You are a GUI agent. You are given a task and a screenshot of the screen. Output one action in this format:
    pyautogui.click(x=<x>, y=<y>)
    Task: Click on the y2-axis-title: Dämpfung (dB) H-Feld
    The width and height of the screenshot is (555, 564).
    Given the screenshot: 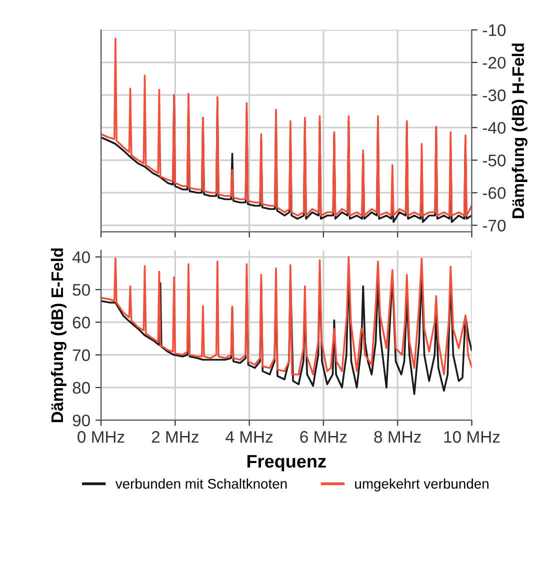 What is the action you would take?
    pyautogui.click(x=520, y=131)
    